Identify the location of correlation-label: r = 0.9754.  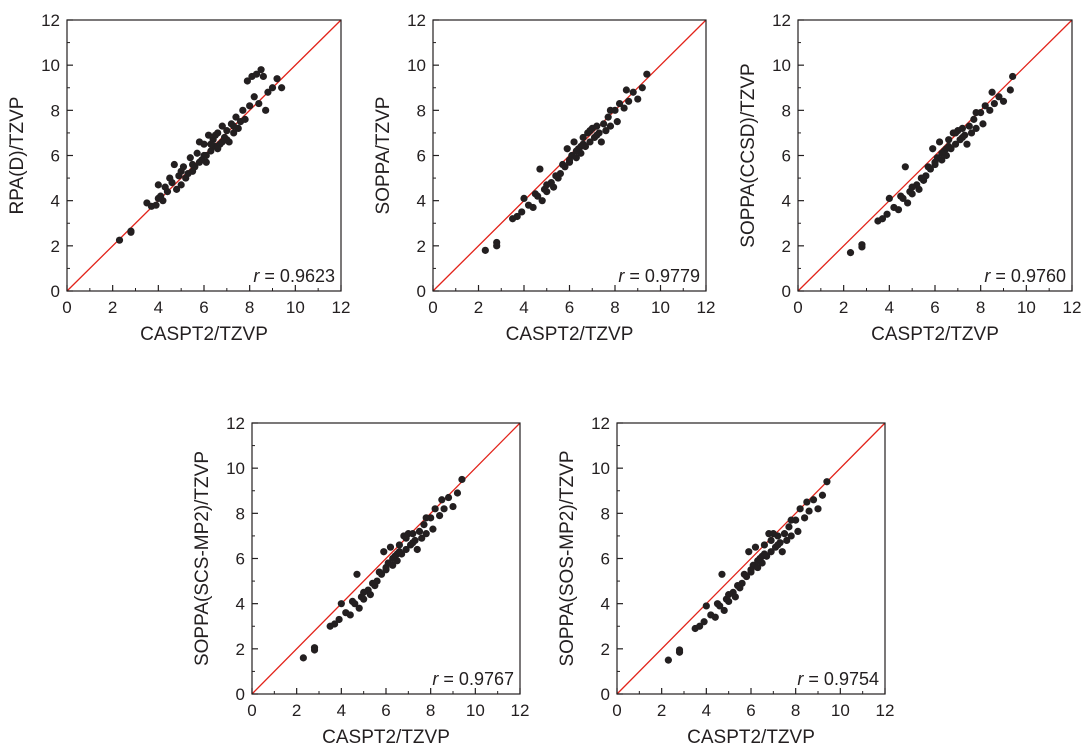
(838, 679).